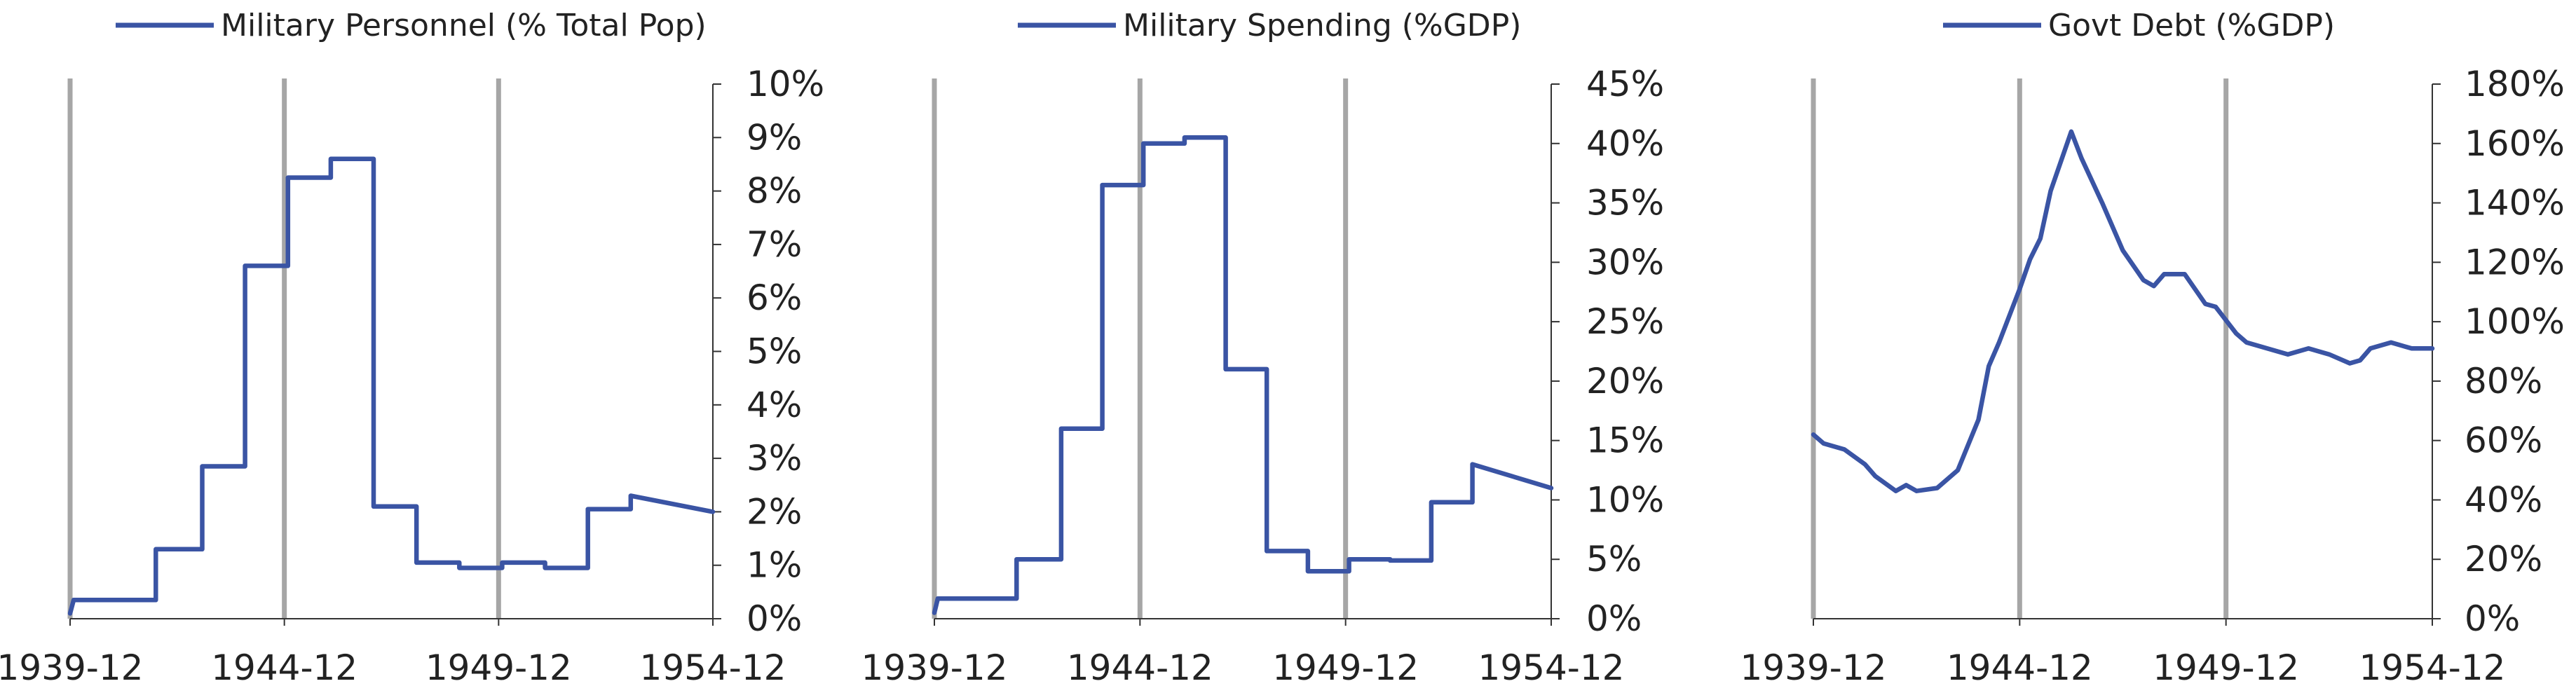 The width and height of the screenshot is (2576, 693). I want to click on y-tick-label: 80%, so click(2503, 381).